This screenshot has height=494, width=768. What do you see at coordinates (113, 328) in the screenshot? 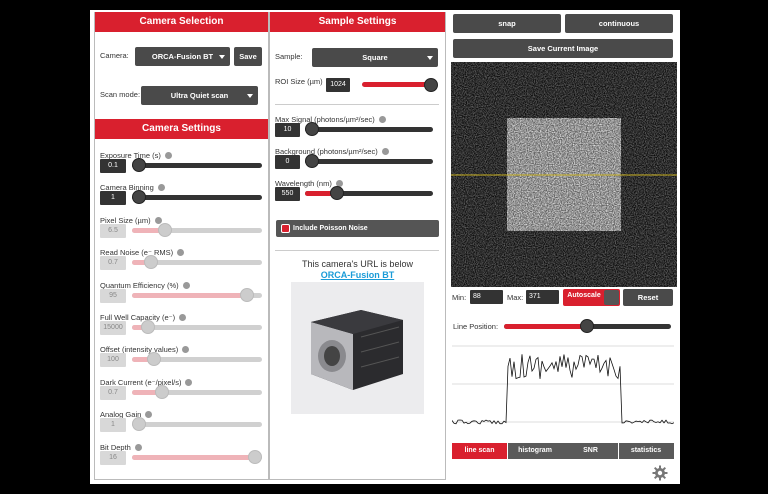
I see `slider-value: 15000` at bounding box center [113, 328].